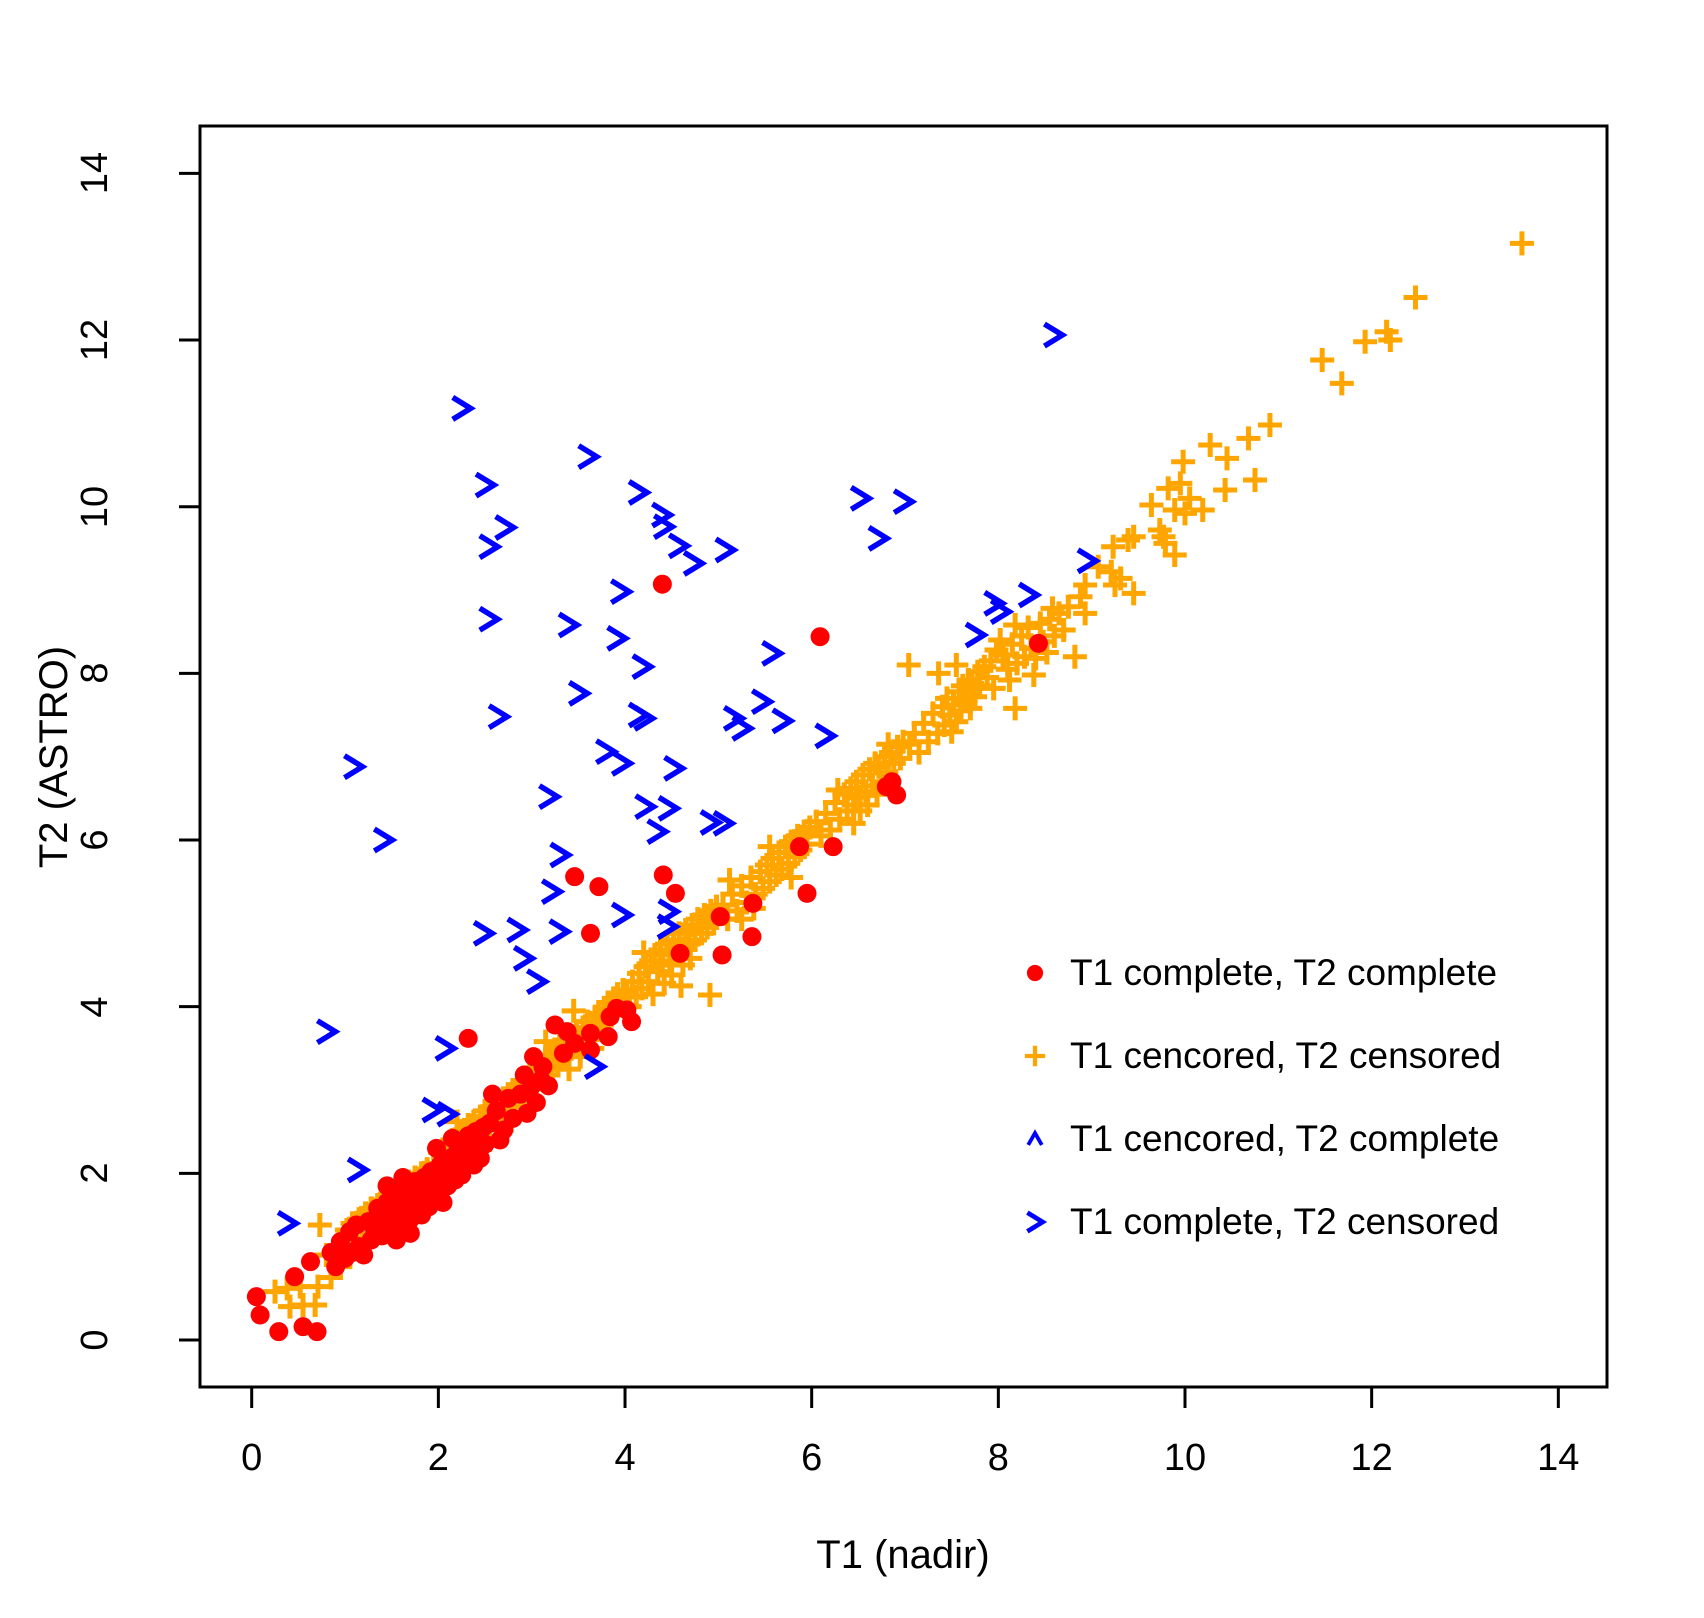 The image size is (1704, 1618). Describe the element at coordinates (1371, 1458) in the screenshot. I see `x-tick-label: 12` at that location.